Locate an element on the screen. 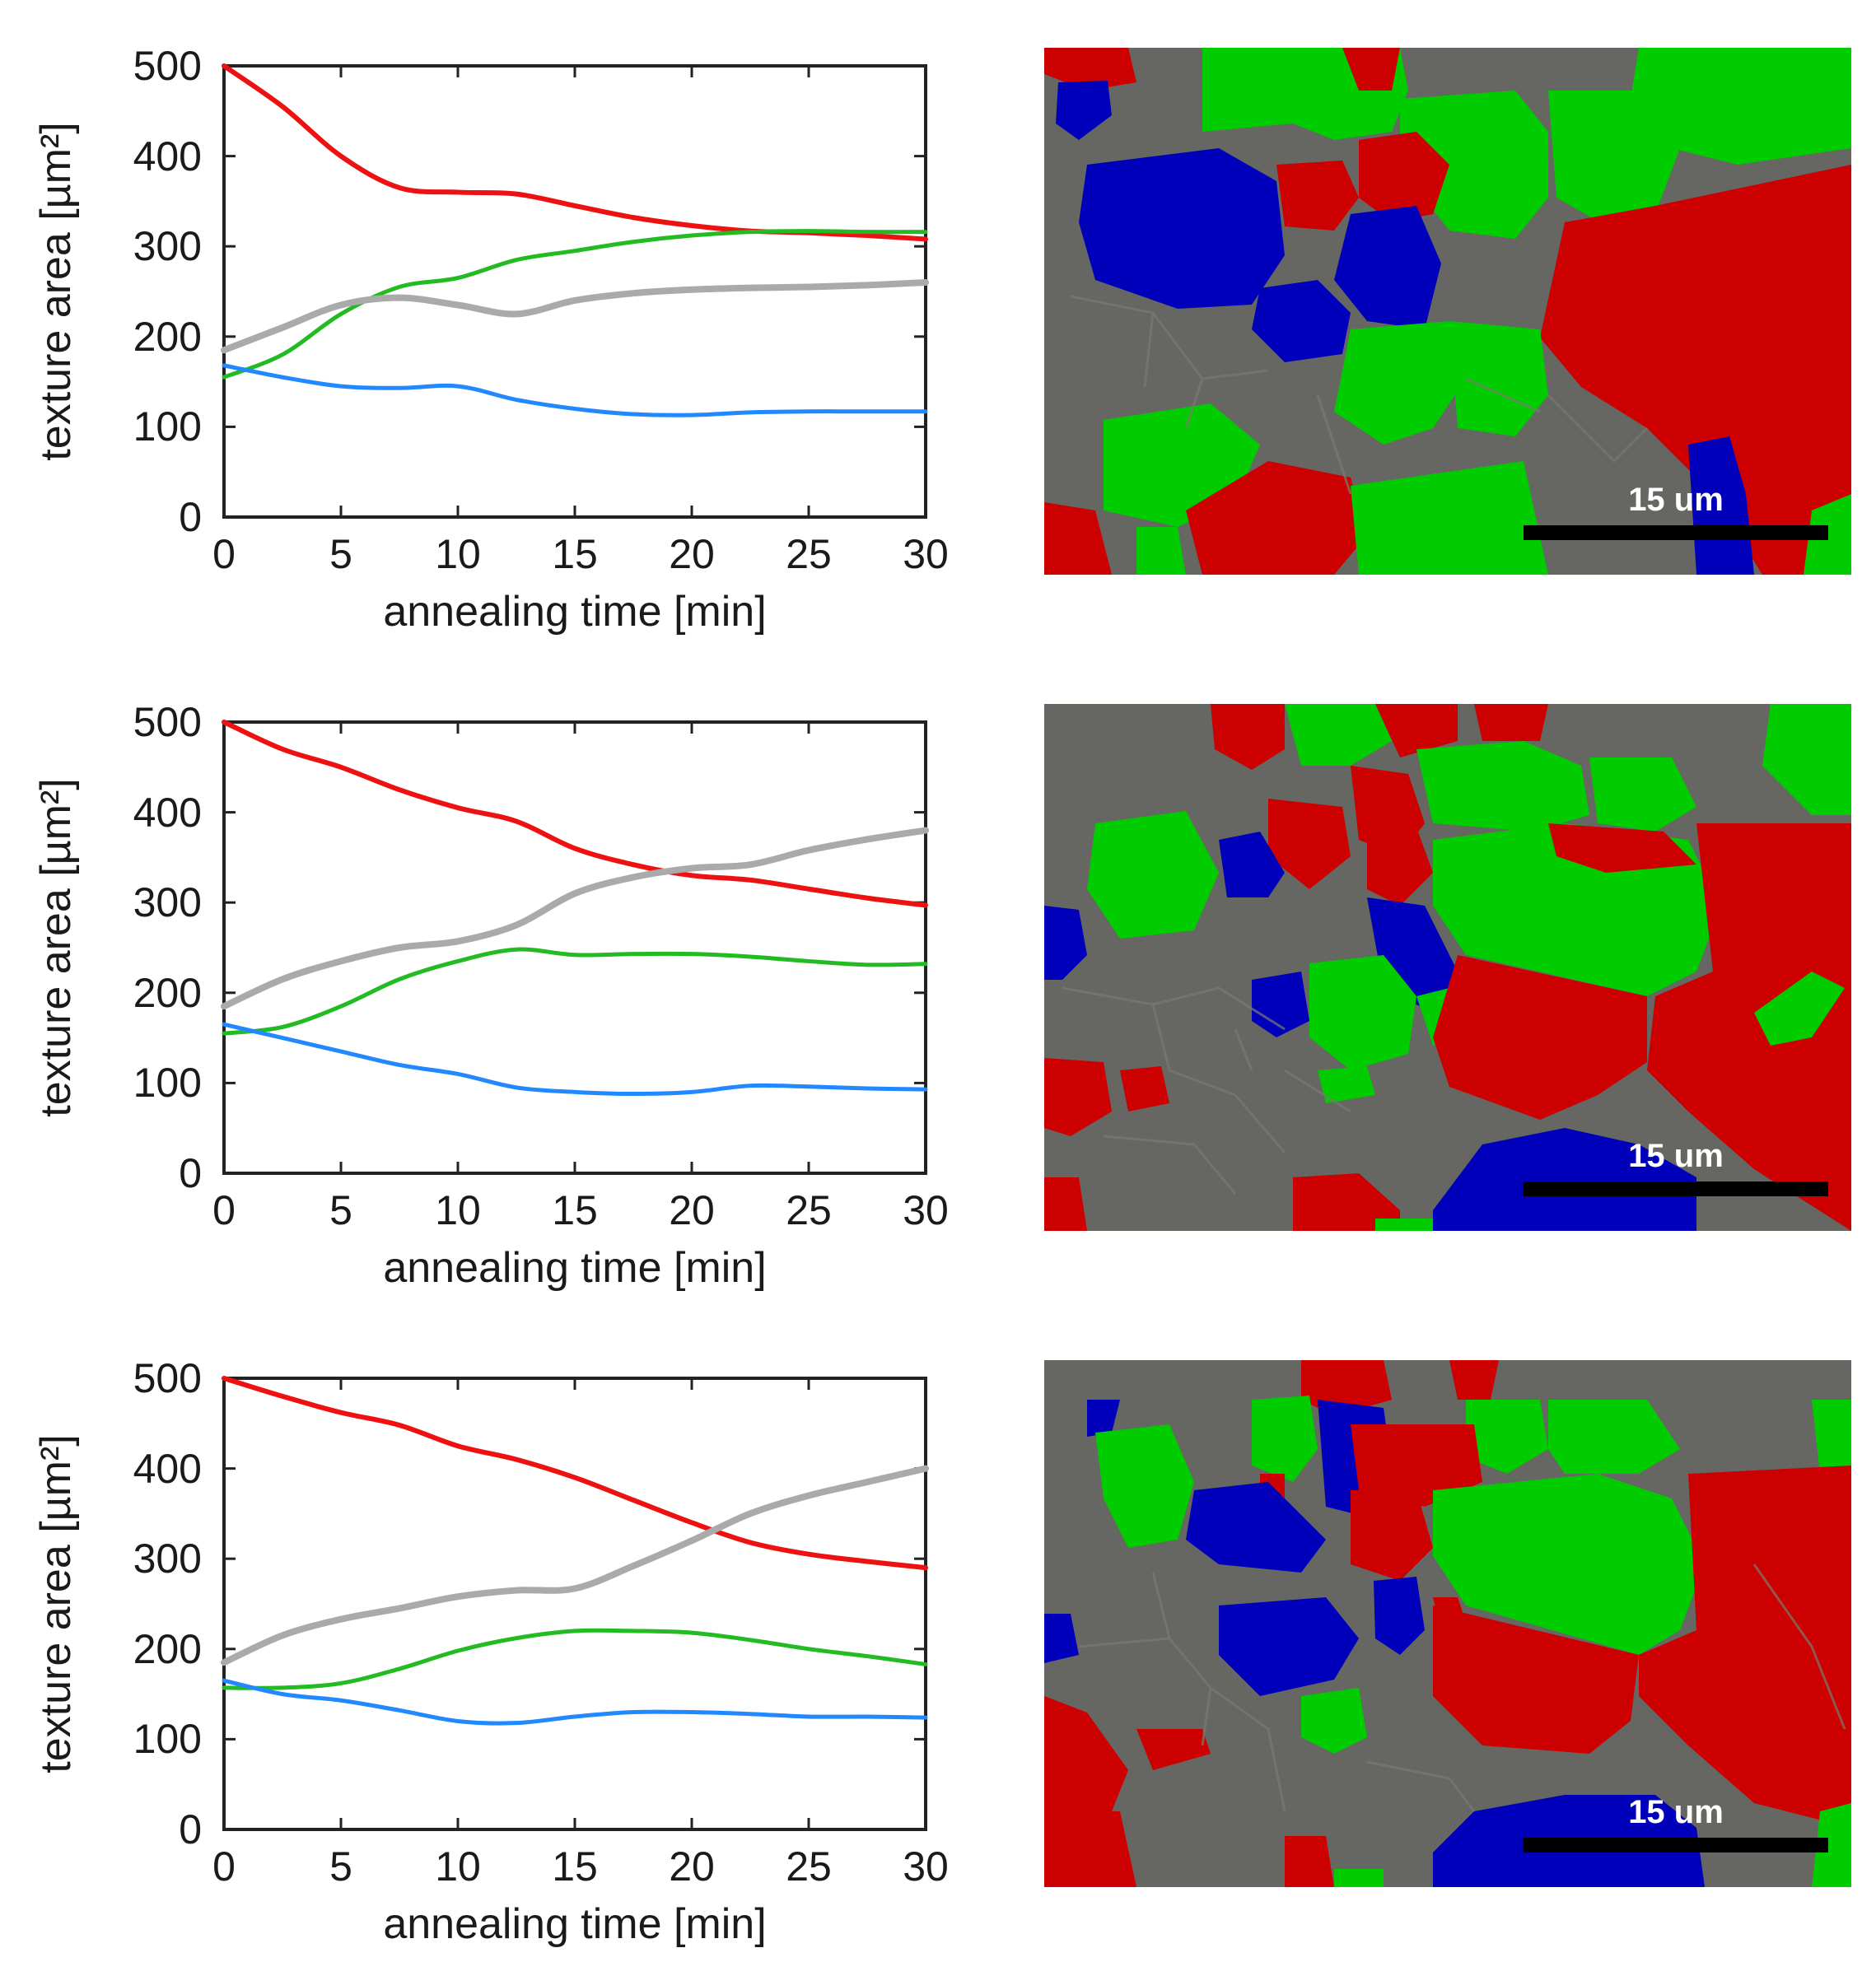  scale-bar-1: 15 um is located at coordinates (1676, 511).